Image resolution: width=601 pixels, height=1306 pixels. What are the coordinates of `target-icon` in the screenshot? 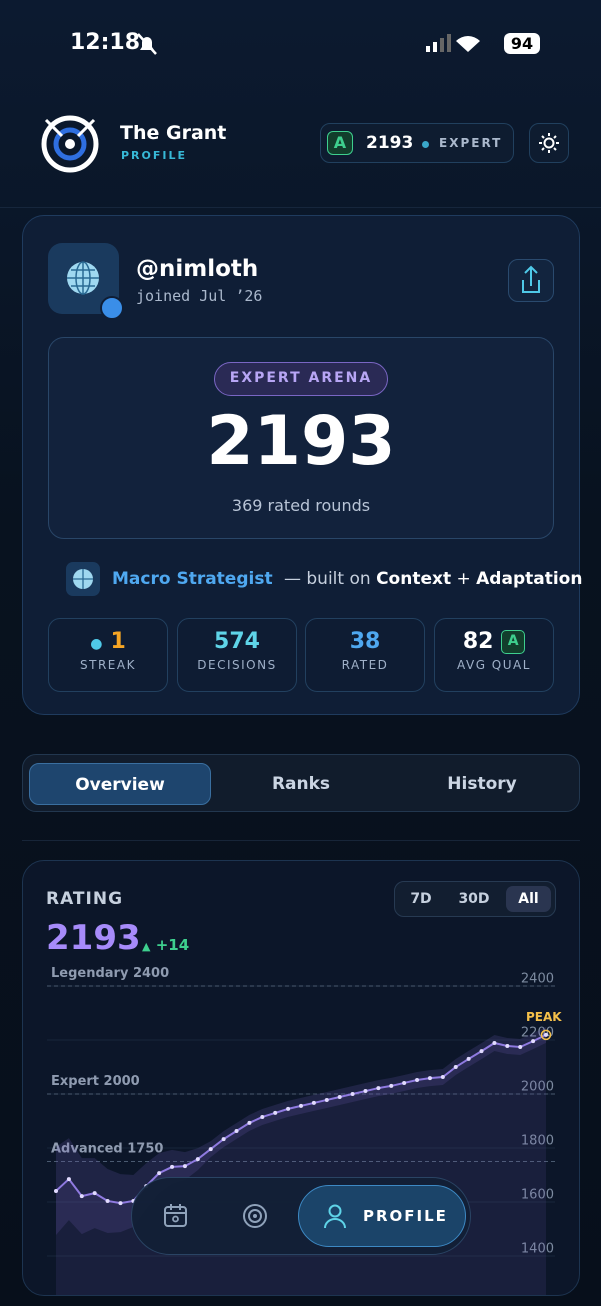 It's located at (255, 1216).